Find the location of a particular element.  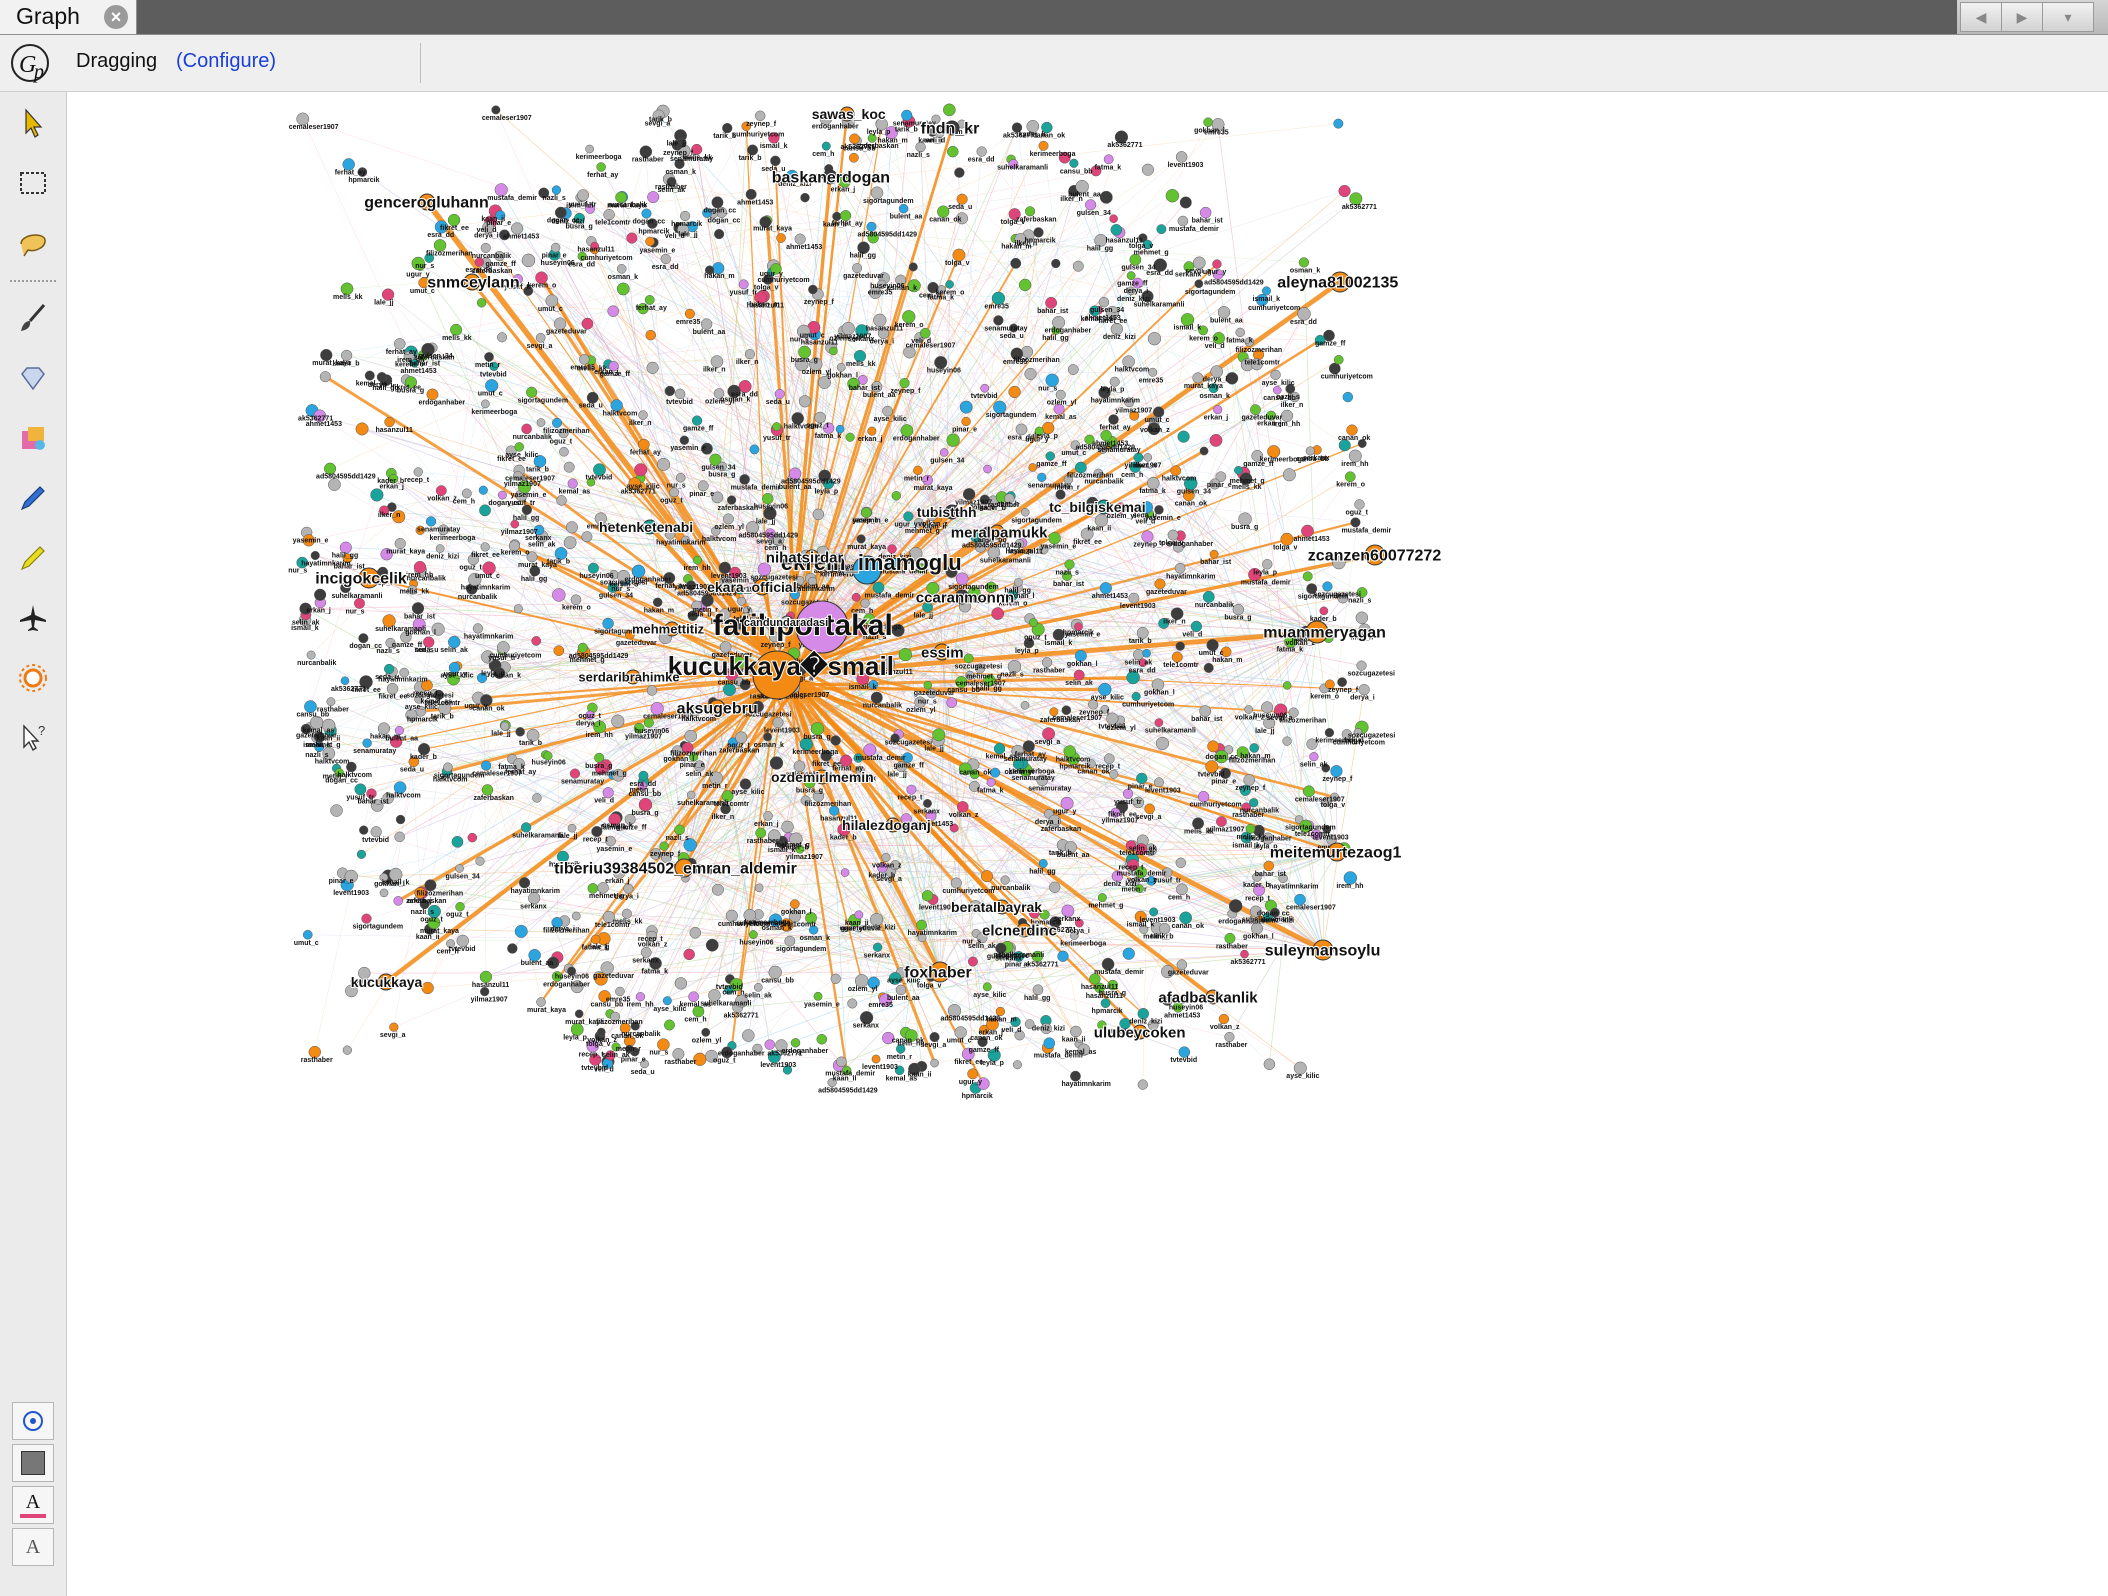

node-label: tvtevbid is located at coordinates (462, 949).